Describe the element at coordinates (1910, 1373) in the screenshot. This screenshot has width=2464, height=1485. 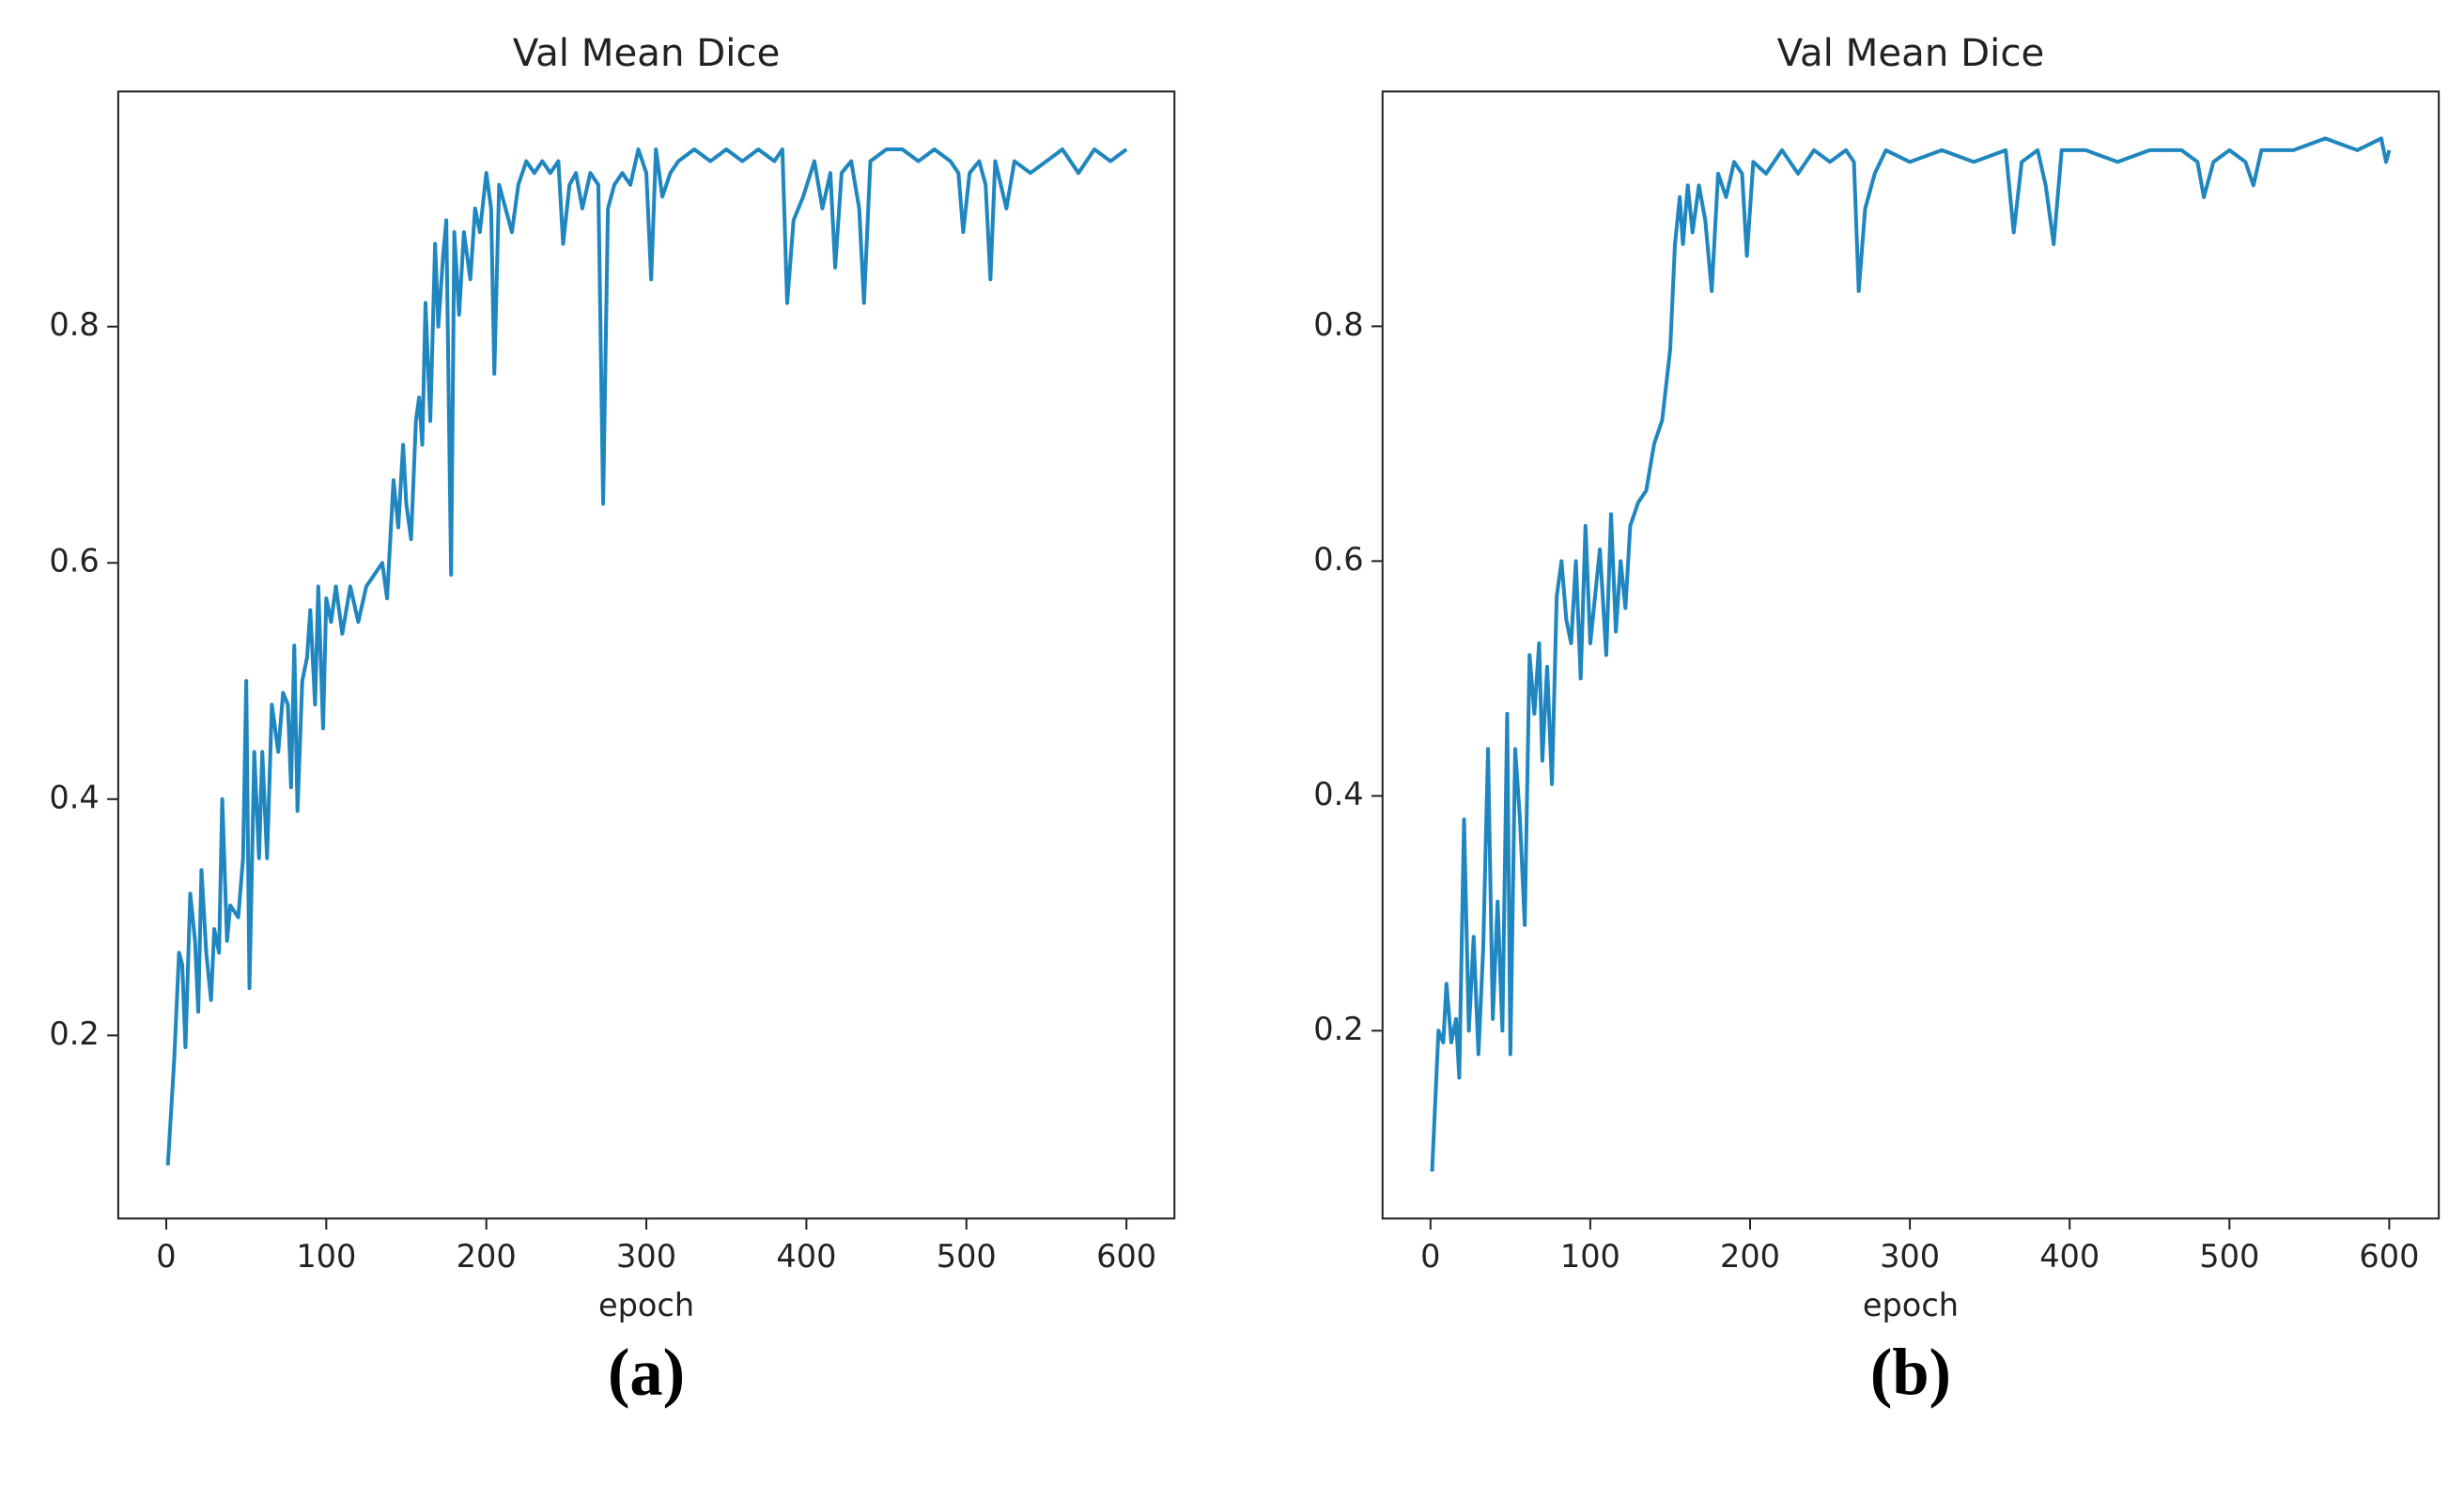
I see `panel-caption: (b)` at that location.